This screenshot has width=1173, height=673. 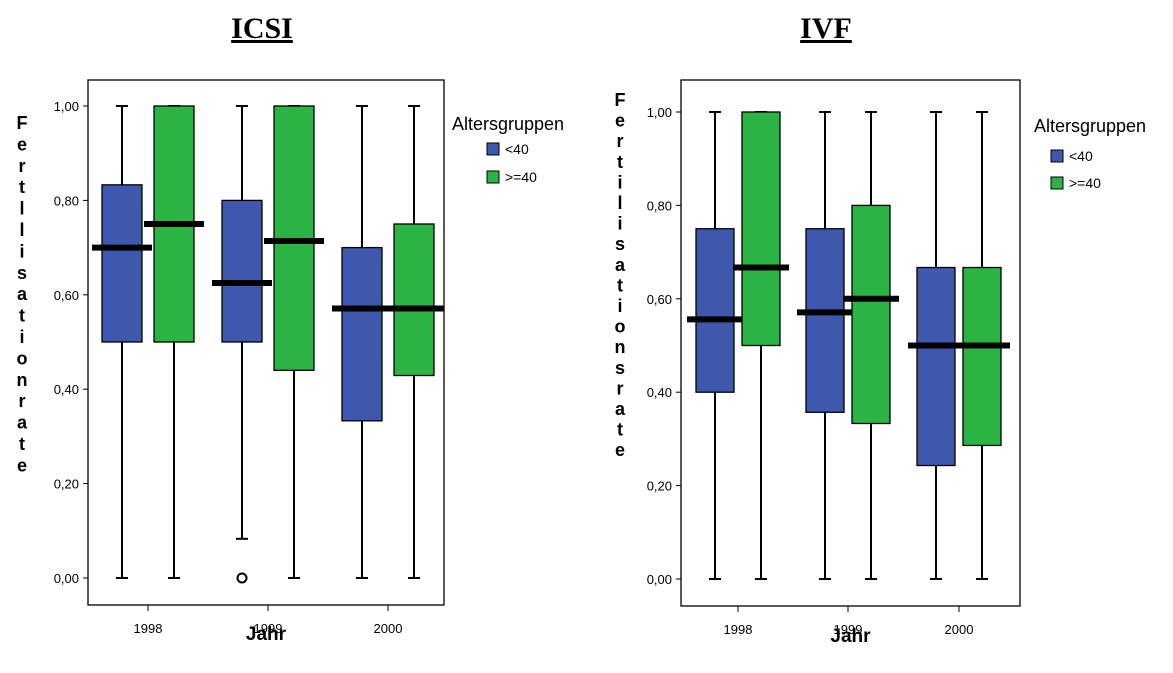 What do you see at coordinates (262, 28) in the screenshot?
I see `chart-title: ICSI` at bounding box center [262, 28].